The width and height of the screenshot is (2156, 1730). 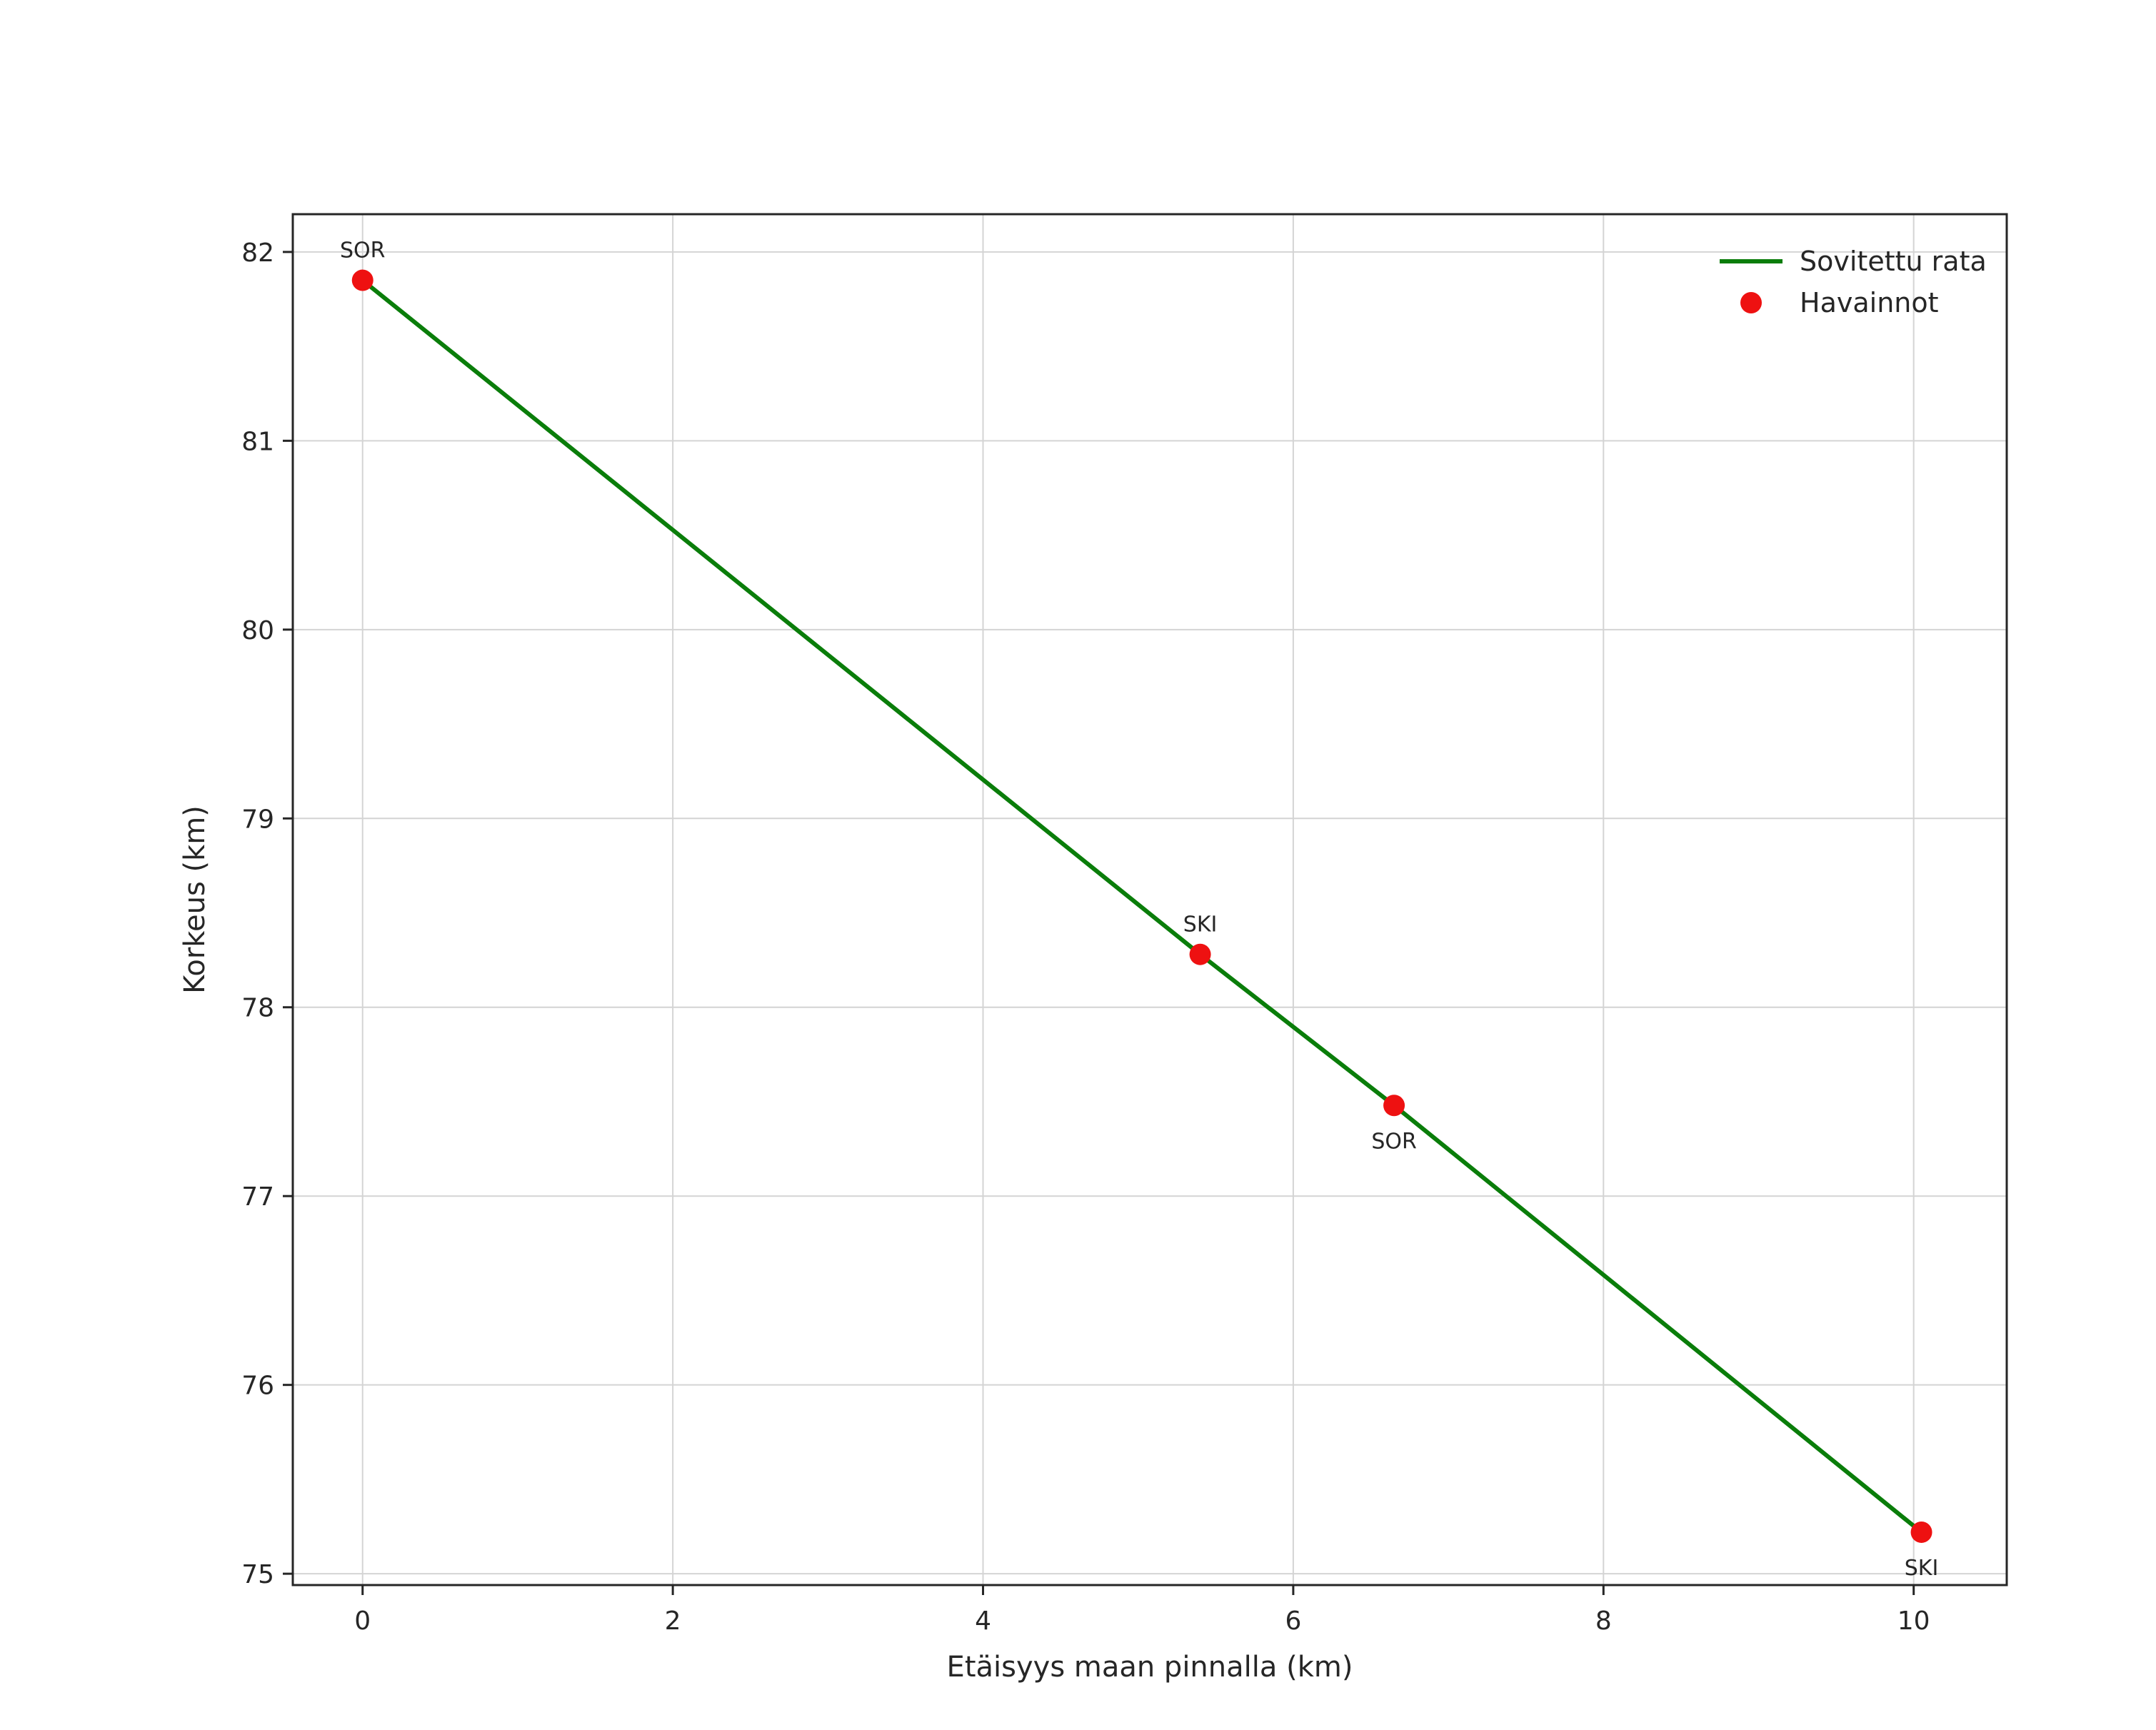 I want to click on x-tick-label: 6, so click(x=1293, y=1621).